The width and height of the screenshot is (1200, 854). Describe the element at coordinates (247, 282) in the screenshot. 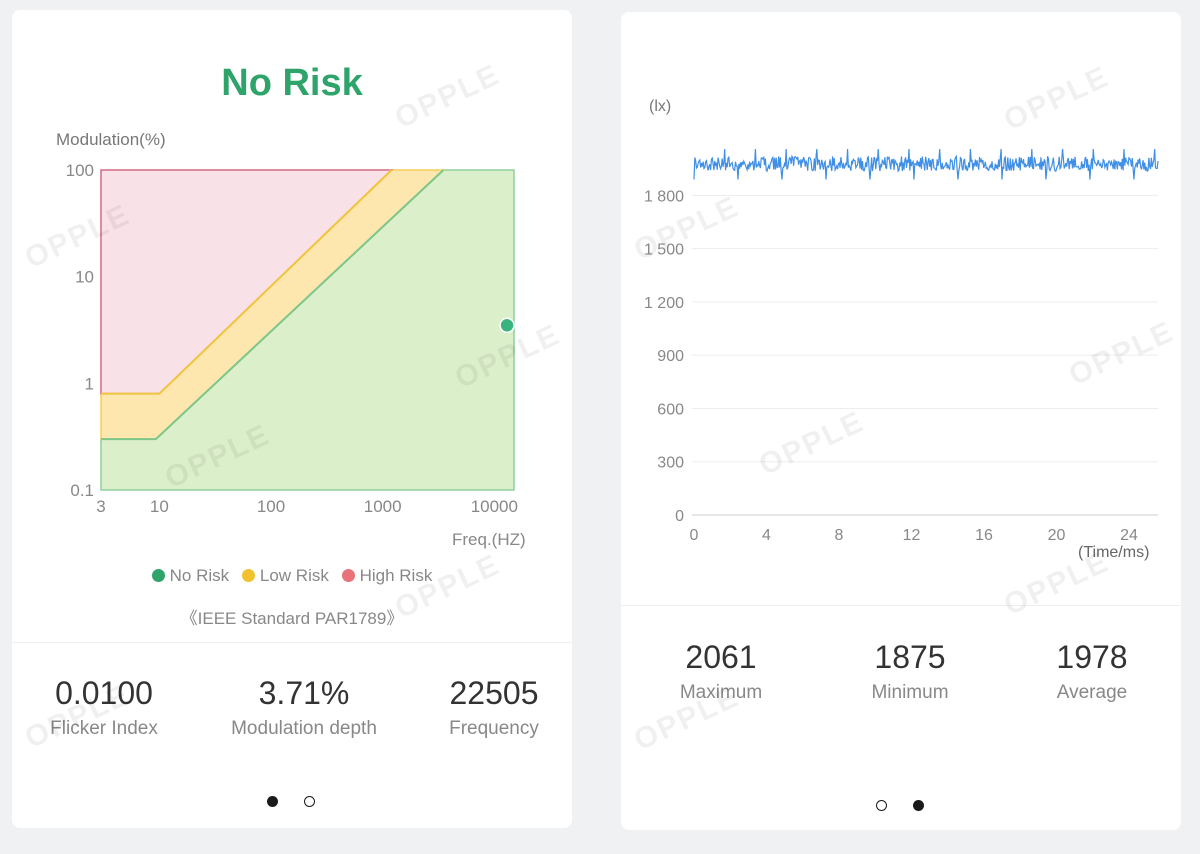

I see `low-risk-boundary` at that location.